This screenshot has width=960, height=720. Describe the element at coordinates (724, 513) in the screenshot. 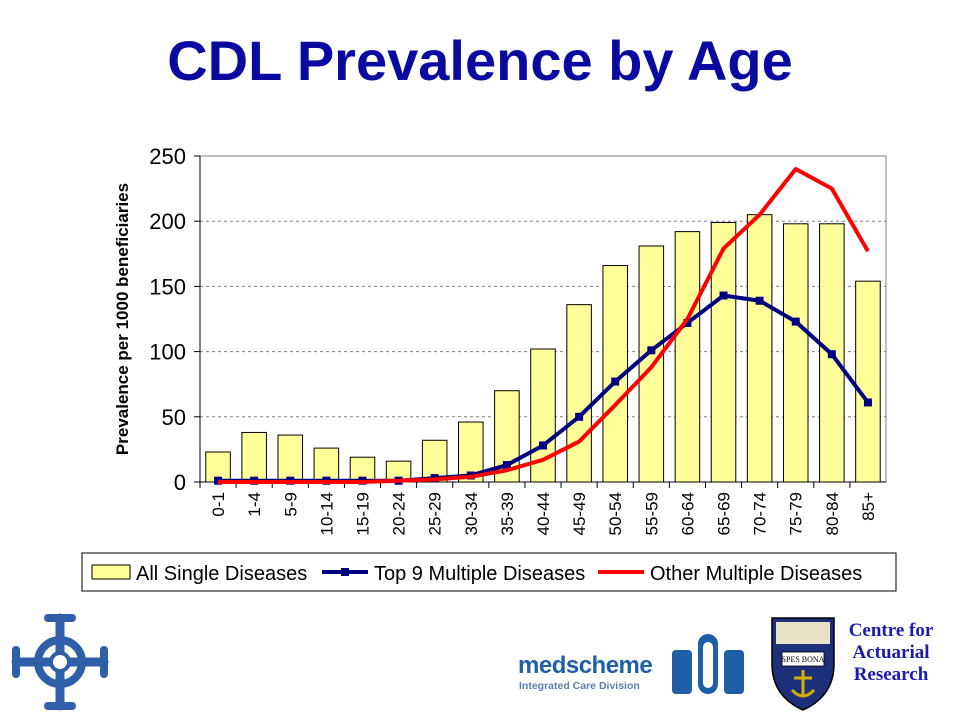

I see `x-tick-label: 65-69` at that location.